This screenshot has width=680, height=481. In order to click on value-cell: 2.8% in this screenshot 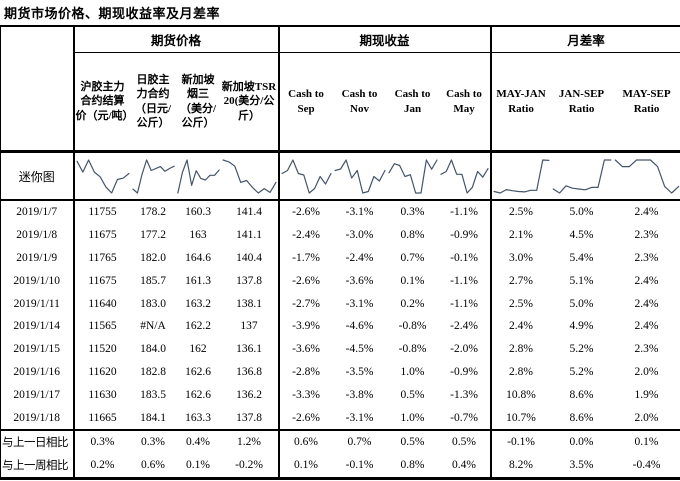, I will do `click(520, 372)`.